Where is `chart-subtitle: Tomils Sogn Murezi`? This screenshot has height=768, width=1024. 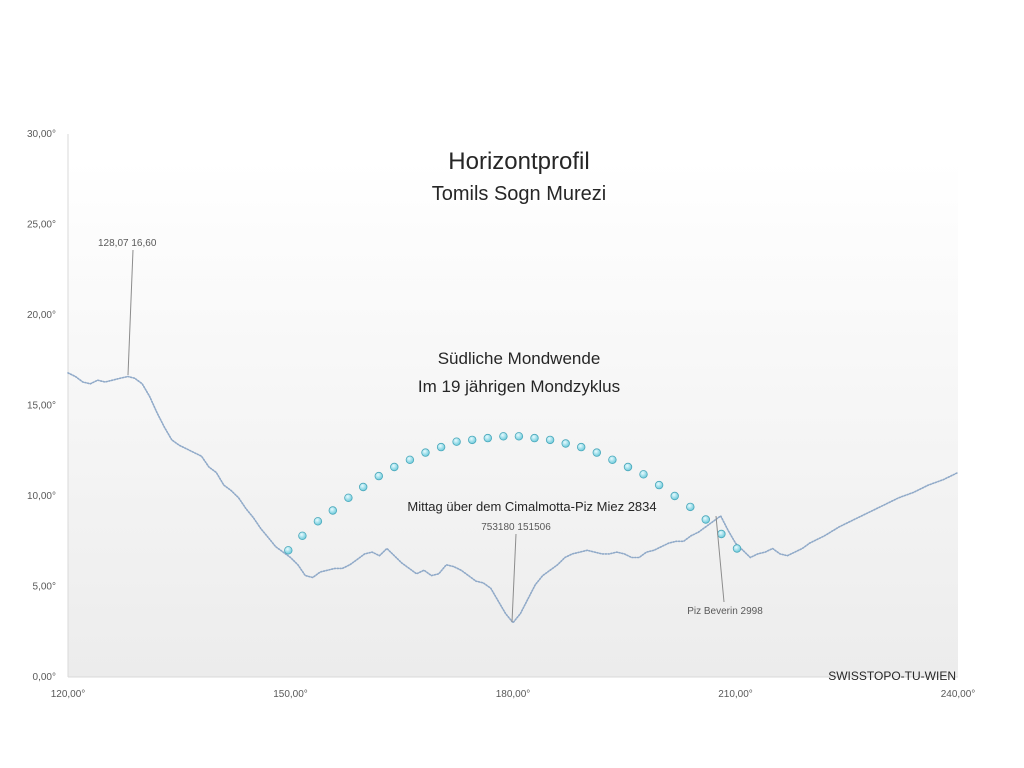 chart-subtitle: Tomils Sogn Murezi is located at coordinates (519, 194).